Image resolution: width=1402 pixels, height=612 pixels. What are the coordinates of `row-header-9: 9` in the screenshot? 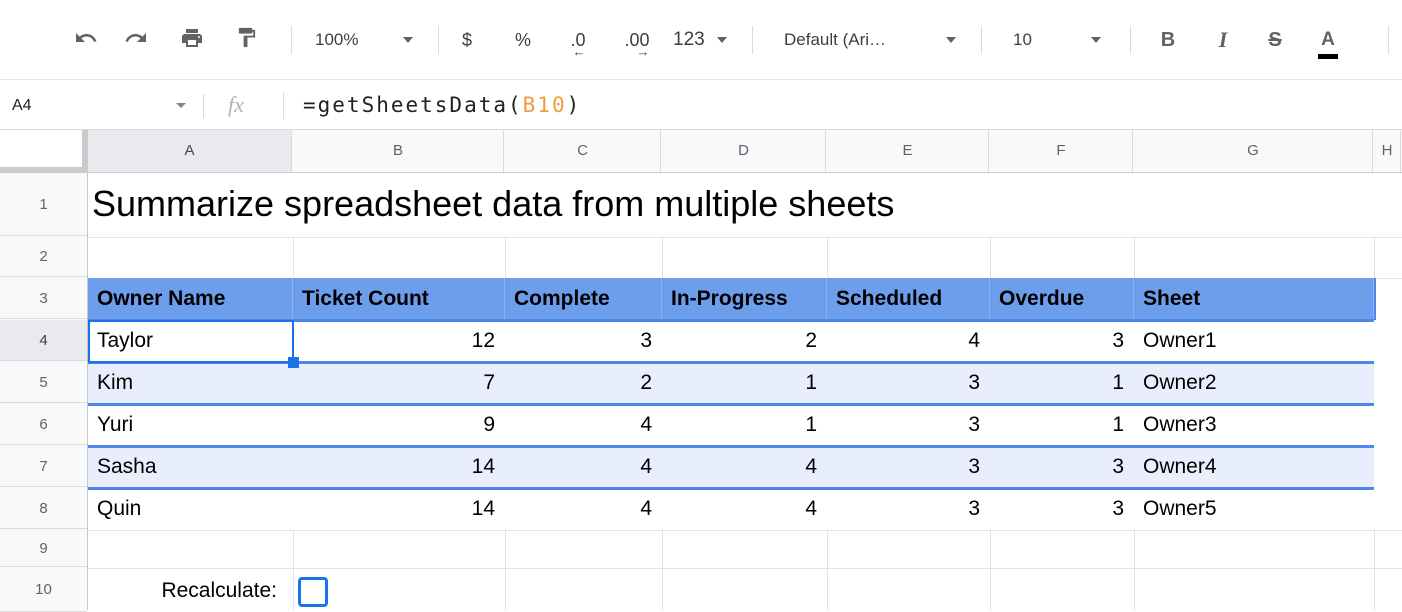 It's located at (43, 548).